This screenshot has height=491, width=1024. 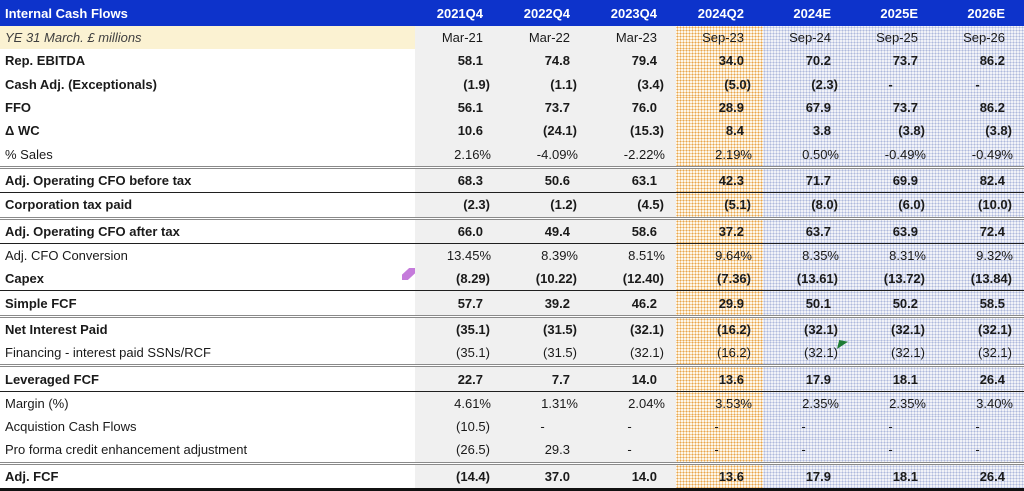 What do you see at coordinates (18, 108) in the screenshot?
I see `row-label: FFO` at bounding box center [18, 108].